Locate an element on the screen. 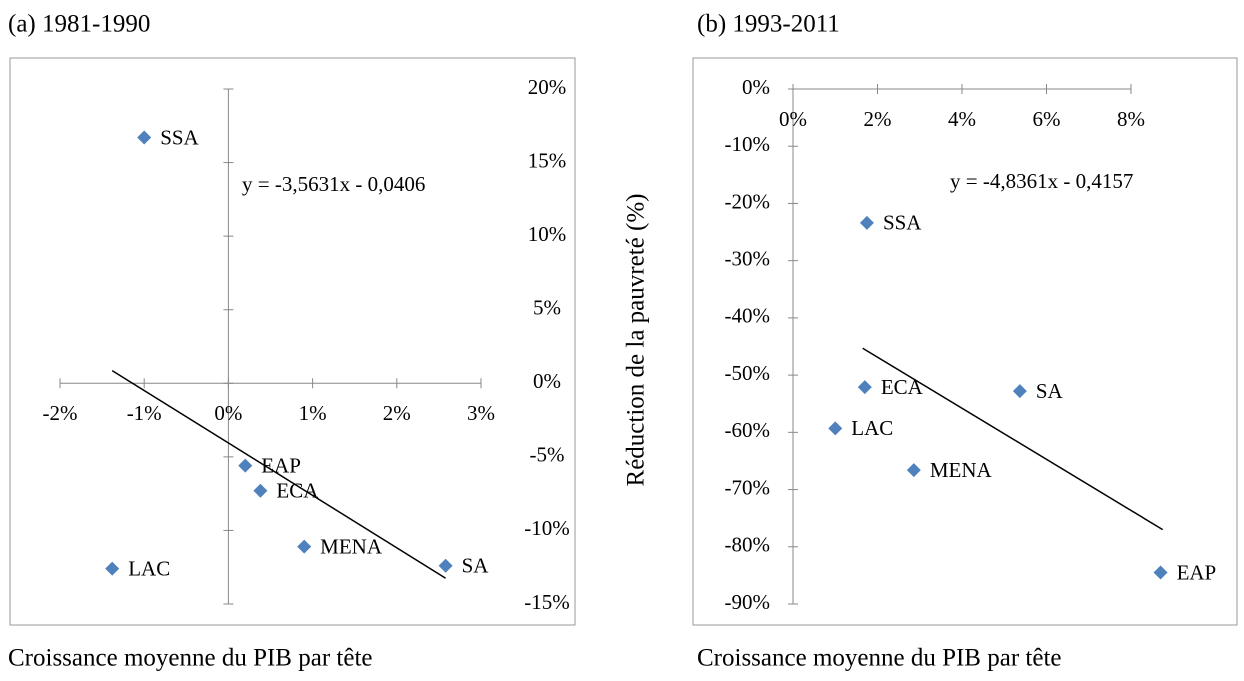  y-axis-title: Réduction de la pauvreté (%) is located at coordinates (636, 340).